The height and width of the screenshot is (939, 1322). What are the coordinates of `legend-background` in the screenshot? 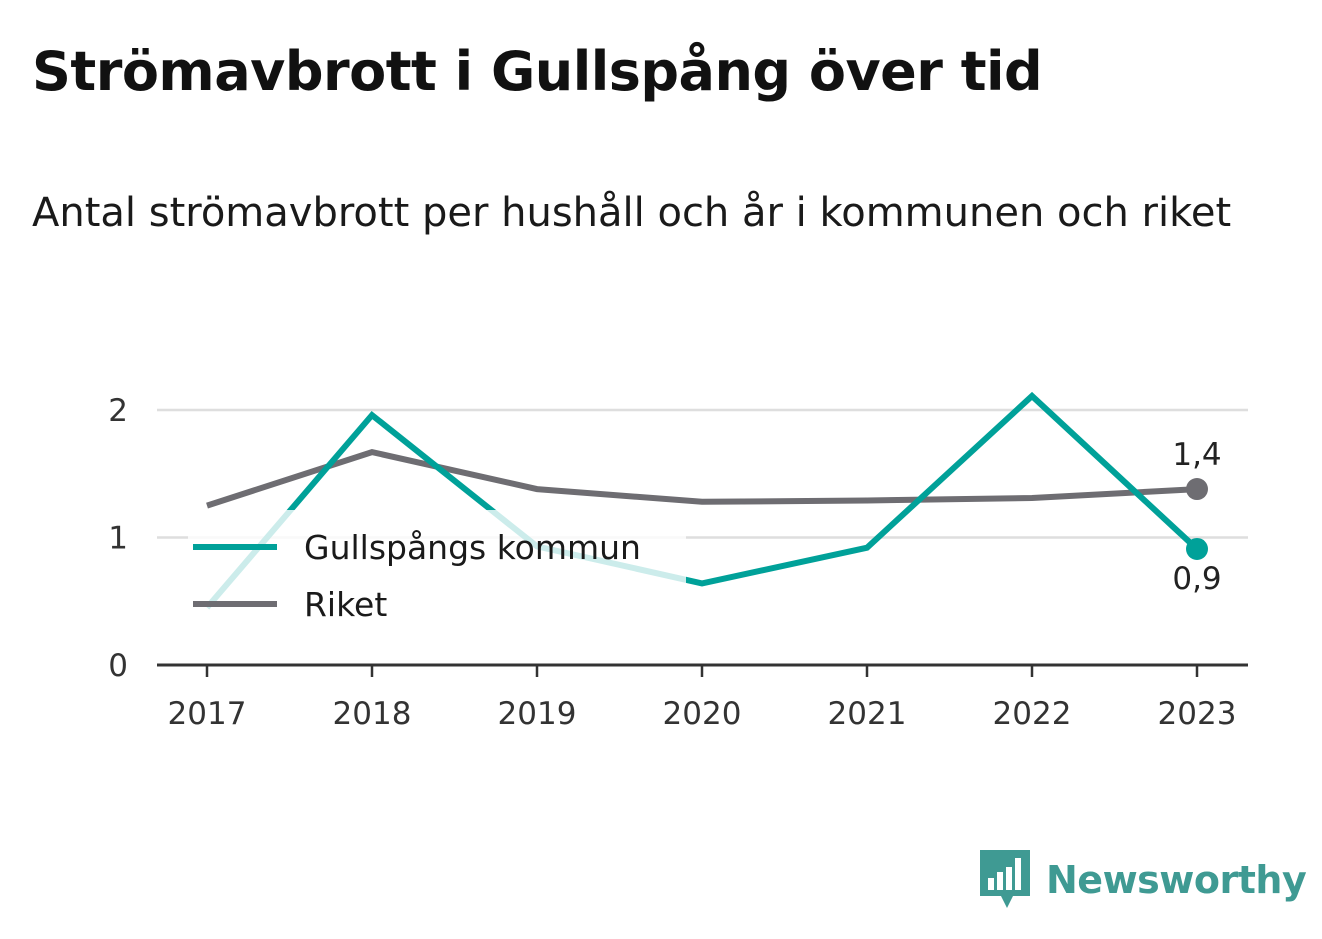 It's located at (437, 571).